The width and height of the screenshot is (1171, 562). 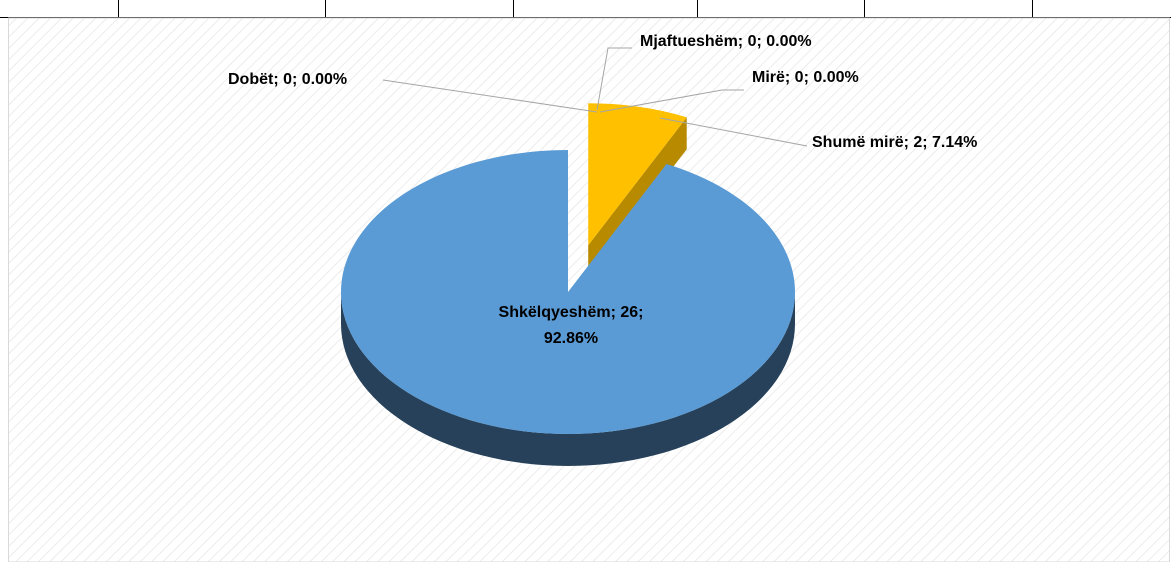 What do you see at coordinates (726, 41) in the screenshot?
I see `data-label: Mjaftueshëm; 0; 0.00%` at bounding box center [726, 41].